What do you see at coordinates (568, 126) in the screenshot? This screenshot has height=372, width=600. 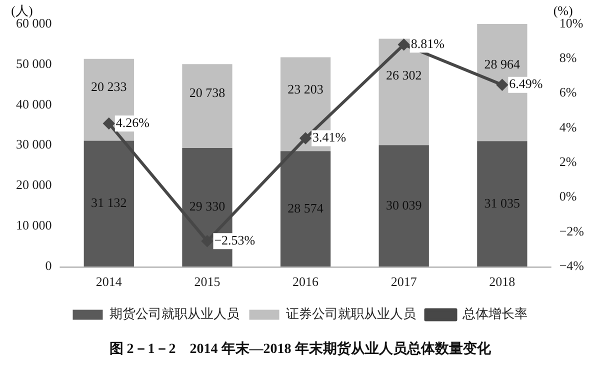 I see `y2-tick-label: 4%` at bounding box center [568, 126].